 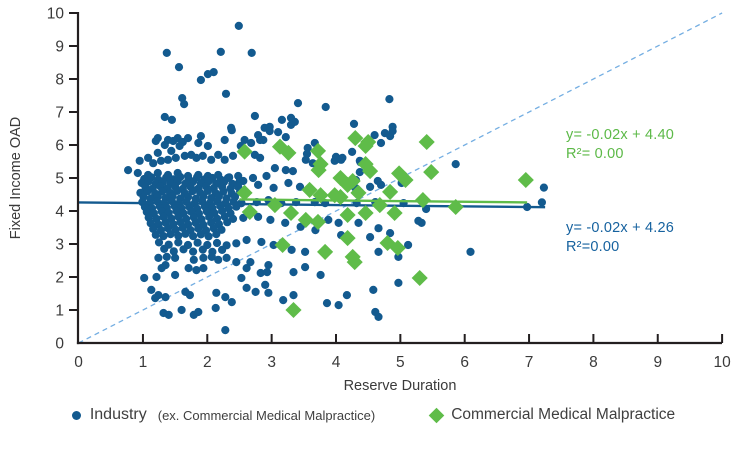 What do you see at coordinates (76, 415) in the screenshot?
I see `industry-circle-marker-icon` at bounding box center [76, 415].